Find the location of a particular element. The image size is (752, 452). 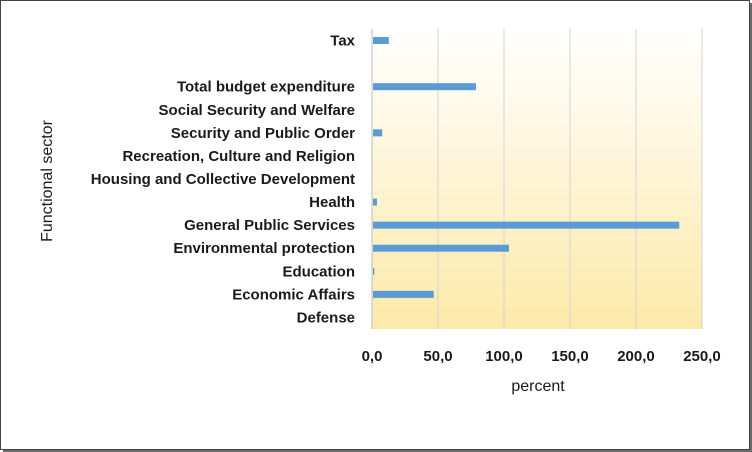

category-label: Education is located at coordinates (318, 271).